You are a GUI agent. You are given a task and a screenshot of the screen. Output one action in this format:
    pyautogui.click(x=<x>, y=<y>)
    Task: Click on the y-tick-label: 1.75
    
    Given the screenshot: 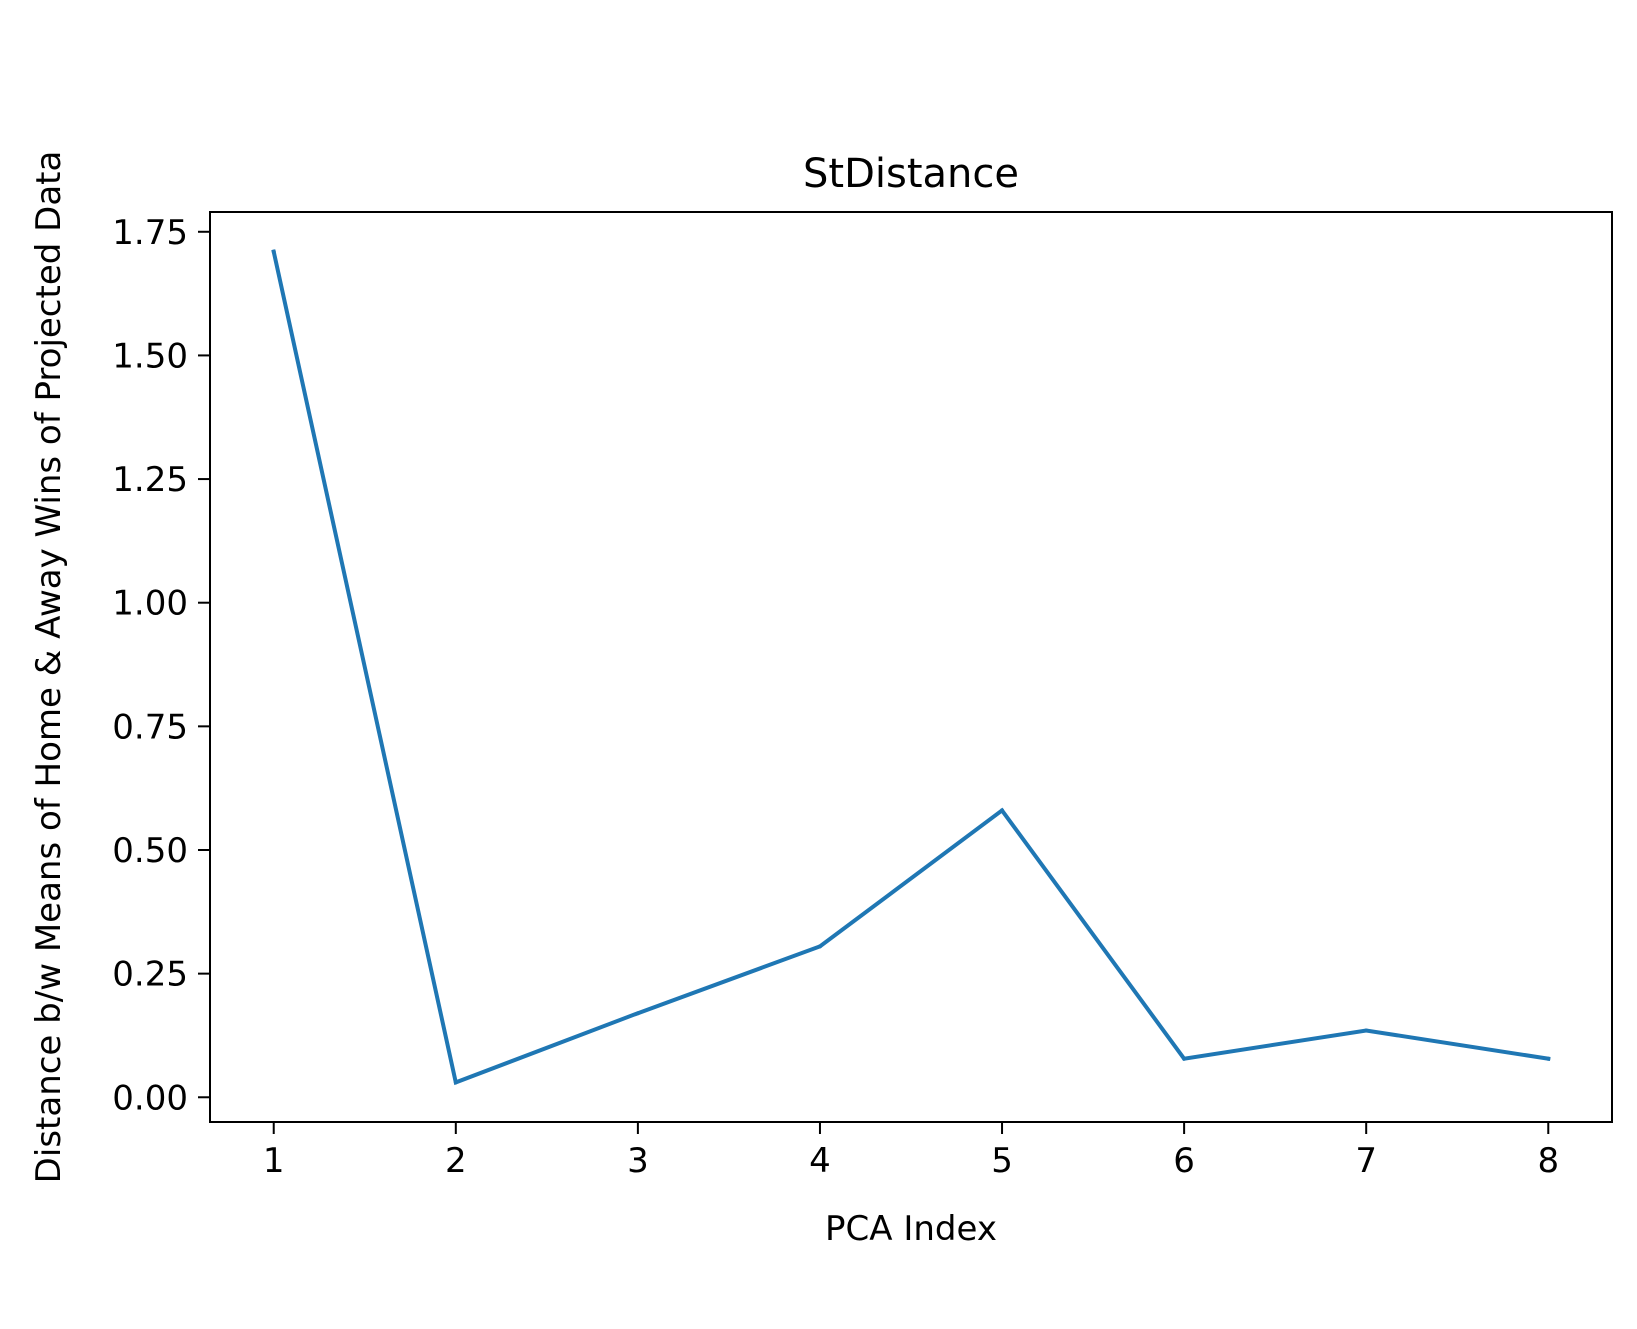 What is the action you would take?
    pyautogui.click(x=150, y=233)
    